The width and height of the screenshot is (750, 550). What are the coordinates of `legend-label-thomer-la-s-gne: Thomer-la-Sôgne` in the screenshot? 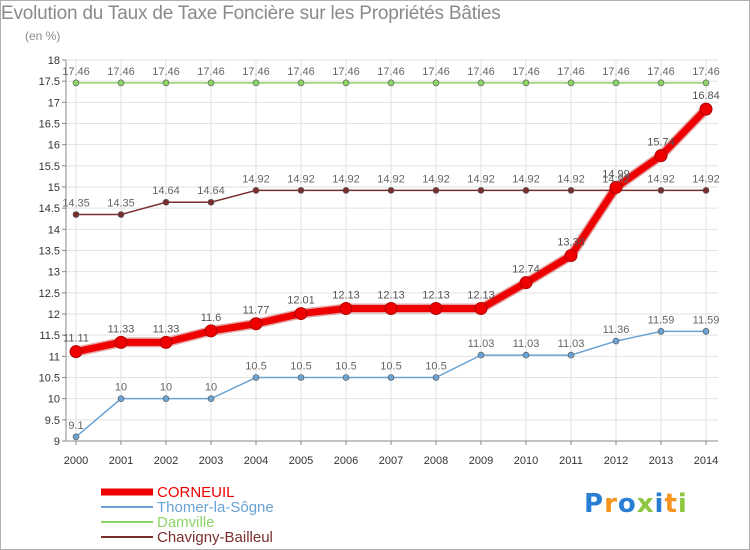 It's located at (215, 507).